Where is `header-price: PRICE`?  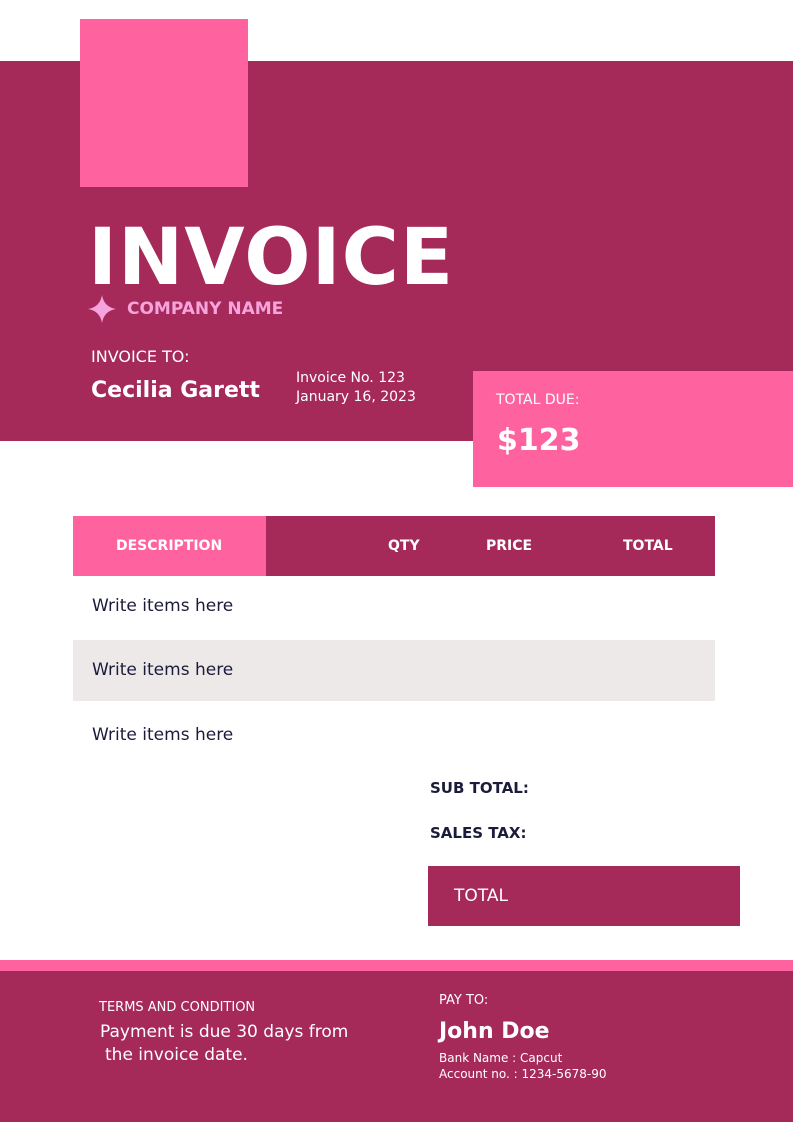 header-price: PRICE is located at coordinates (509, 546).